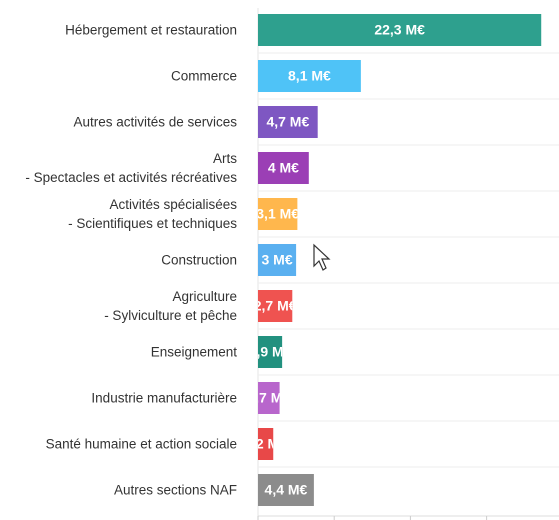 The height and width of the screenshot is (520, 559). I want to click on value-label: 8,1 M€, so click(309, 76).